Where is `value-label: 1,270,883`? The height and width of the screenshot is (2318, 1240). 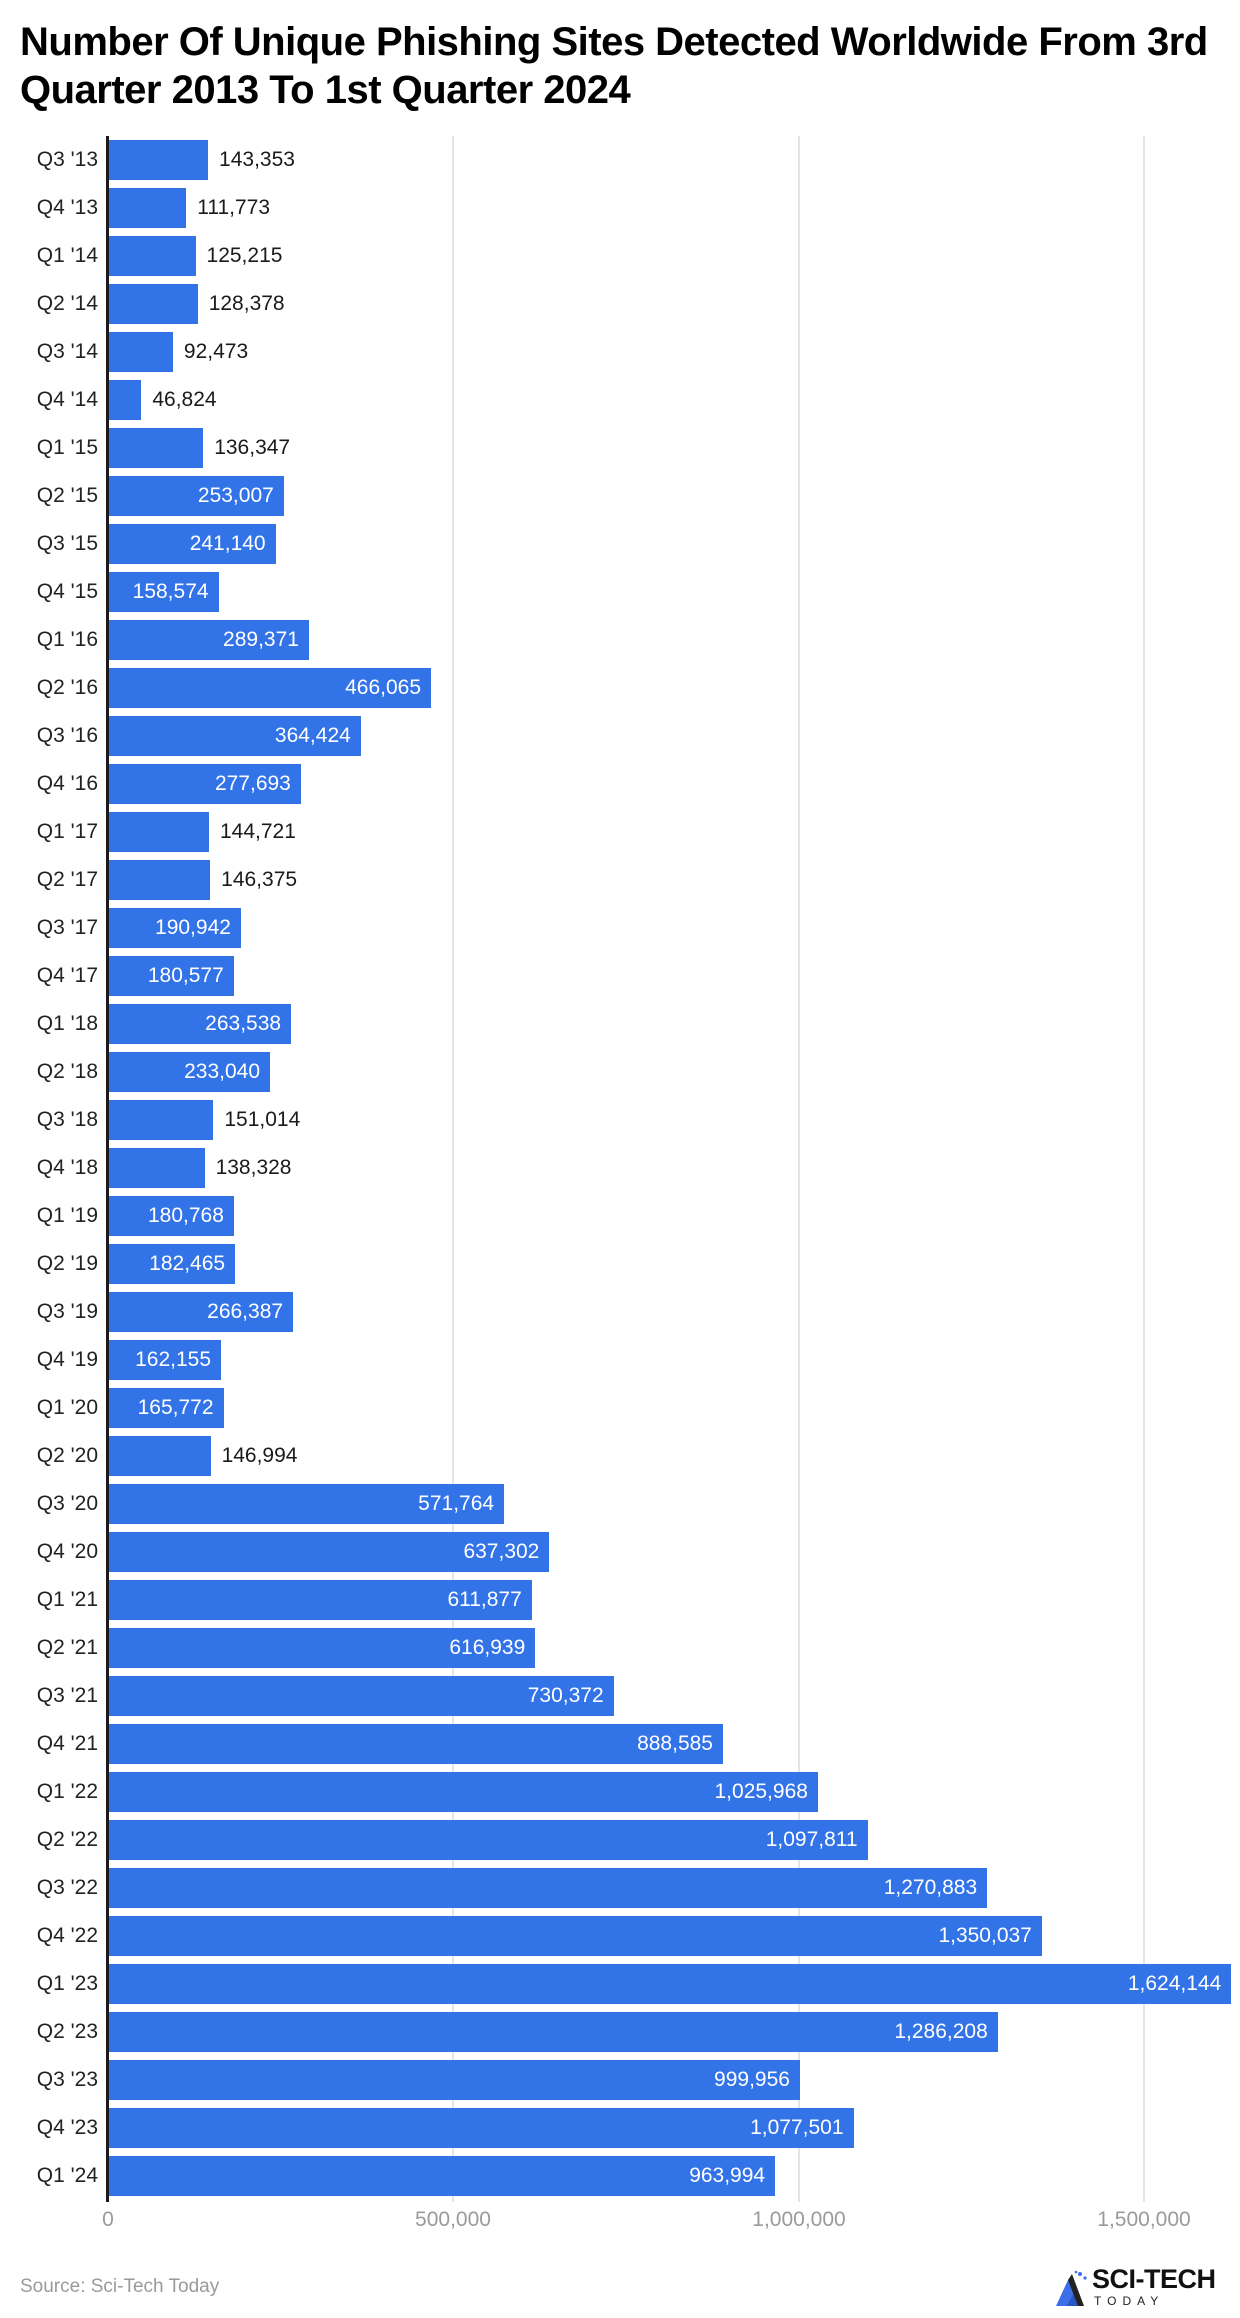 value-label: 1,270,883 is located at coordinates (930, 1887).